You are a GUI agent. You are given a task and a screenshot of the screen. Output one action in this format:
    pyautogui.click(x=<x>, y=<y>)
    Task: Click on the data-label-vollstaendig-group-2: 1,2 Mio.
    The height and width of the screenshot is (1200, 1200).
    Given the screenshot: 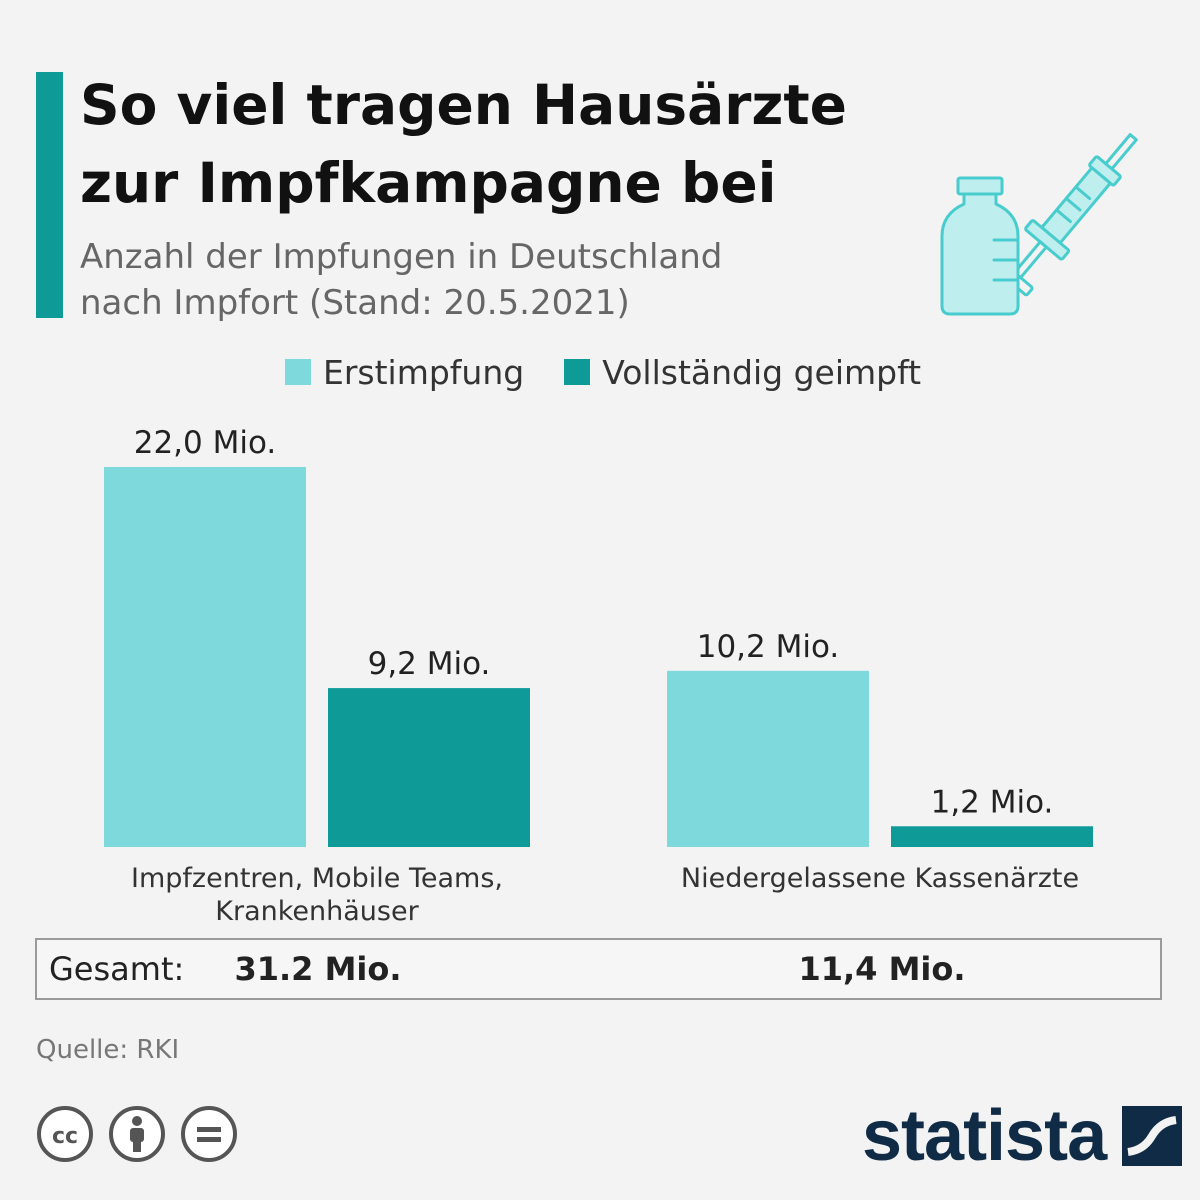 What is the action you would take?
    pyautogui.click(x=992, y=802)
    